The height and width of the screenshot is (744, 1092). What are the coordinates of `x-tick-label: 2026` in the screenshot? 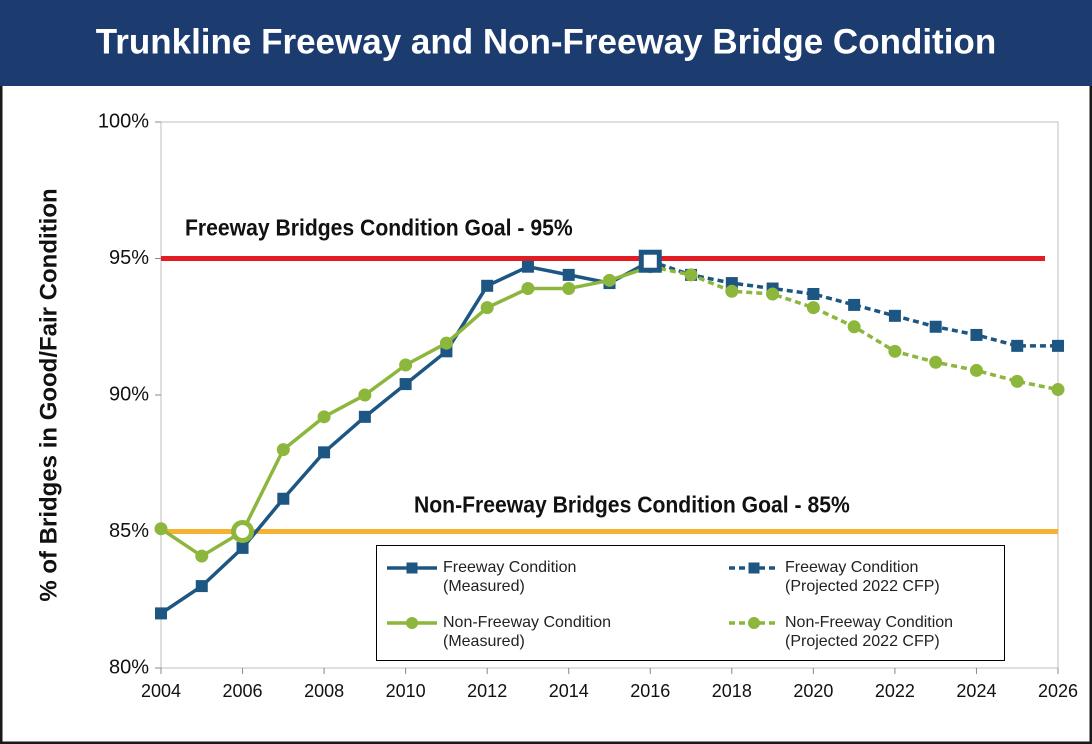 It's located at (1058, 691).